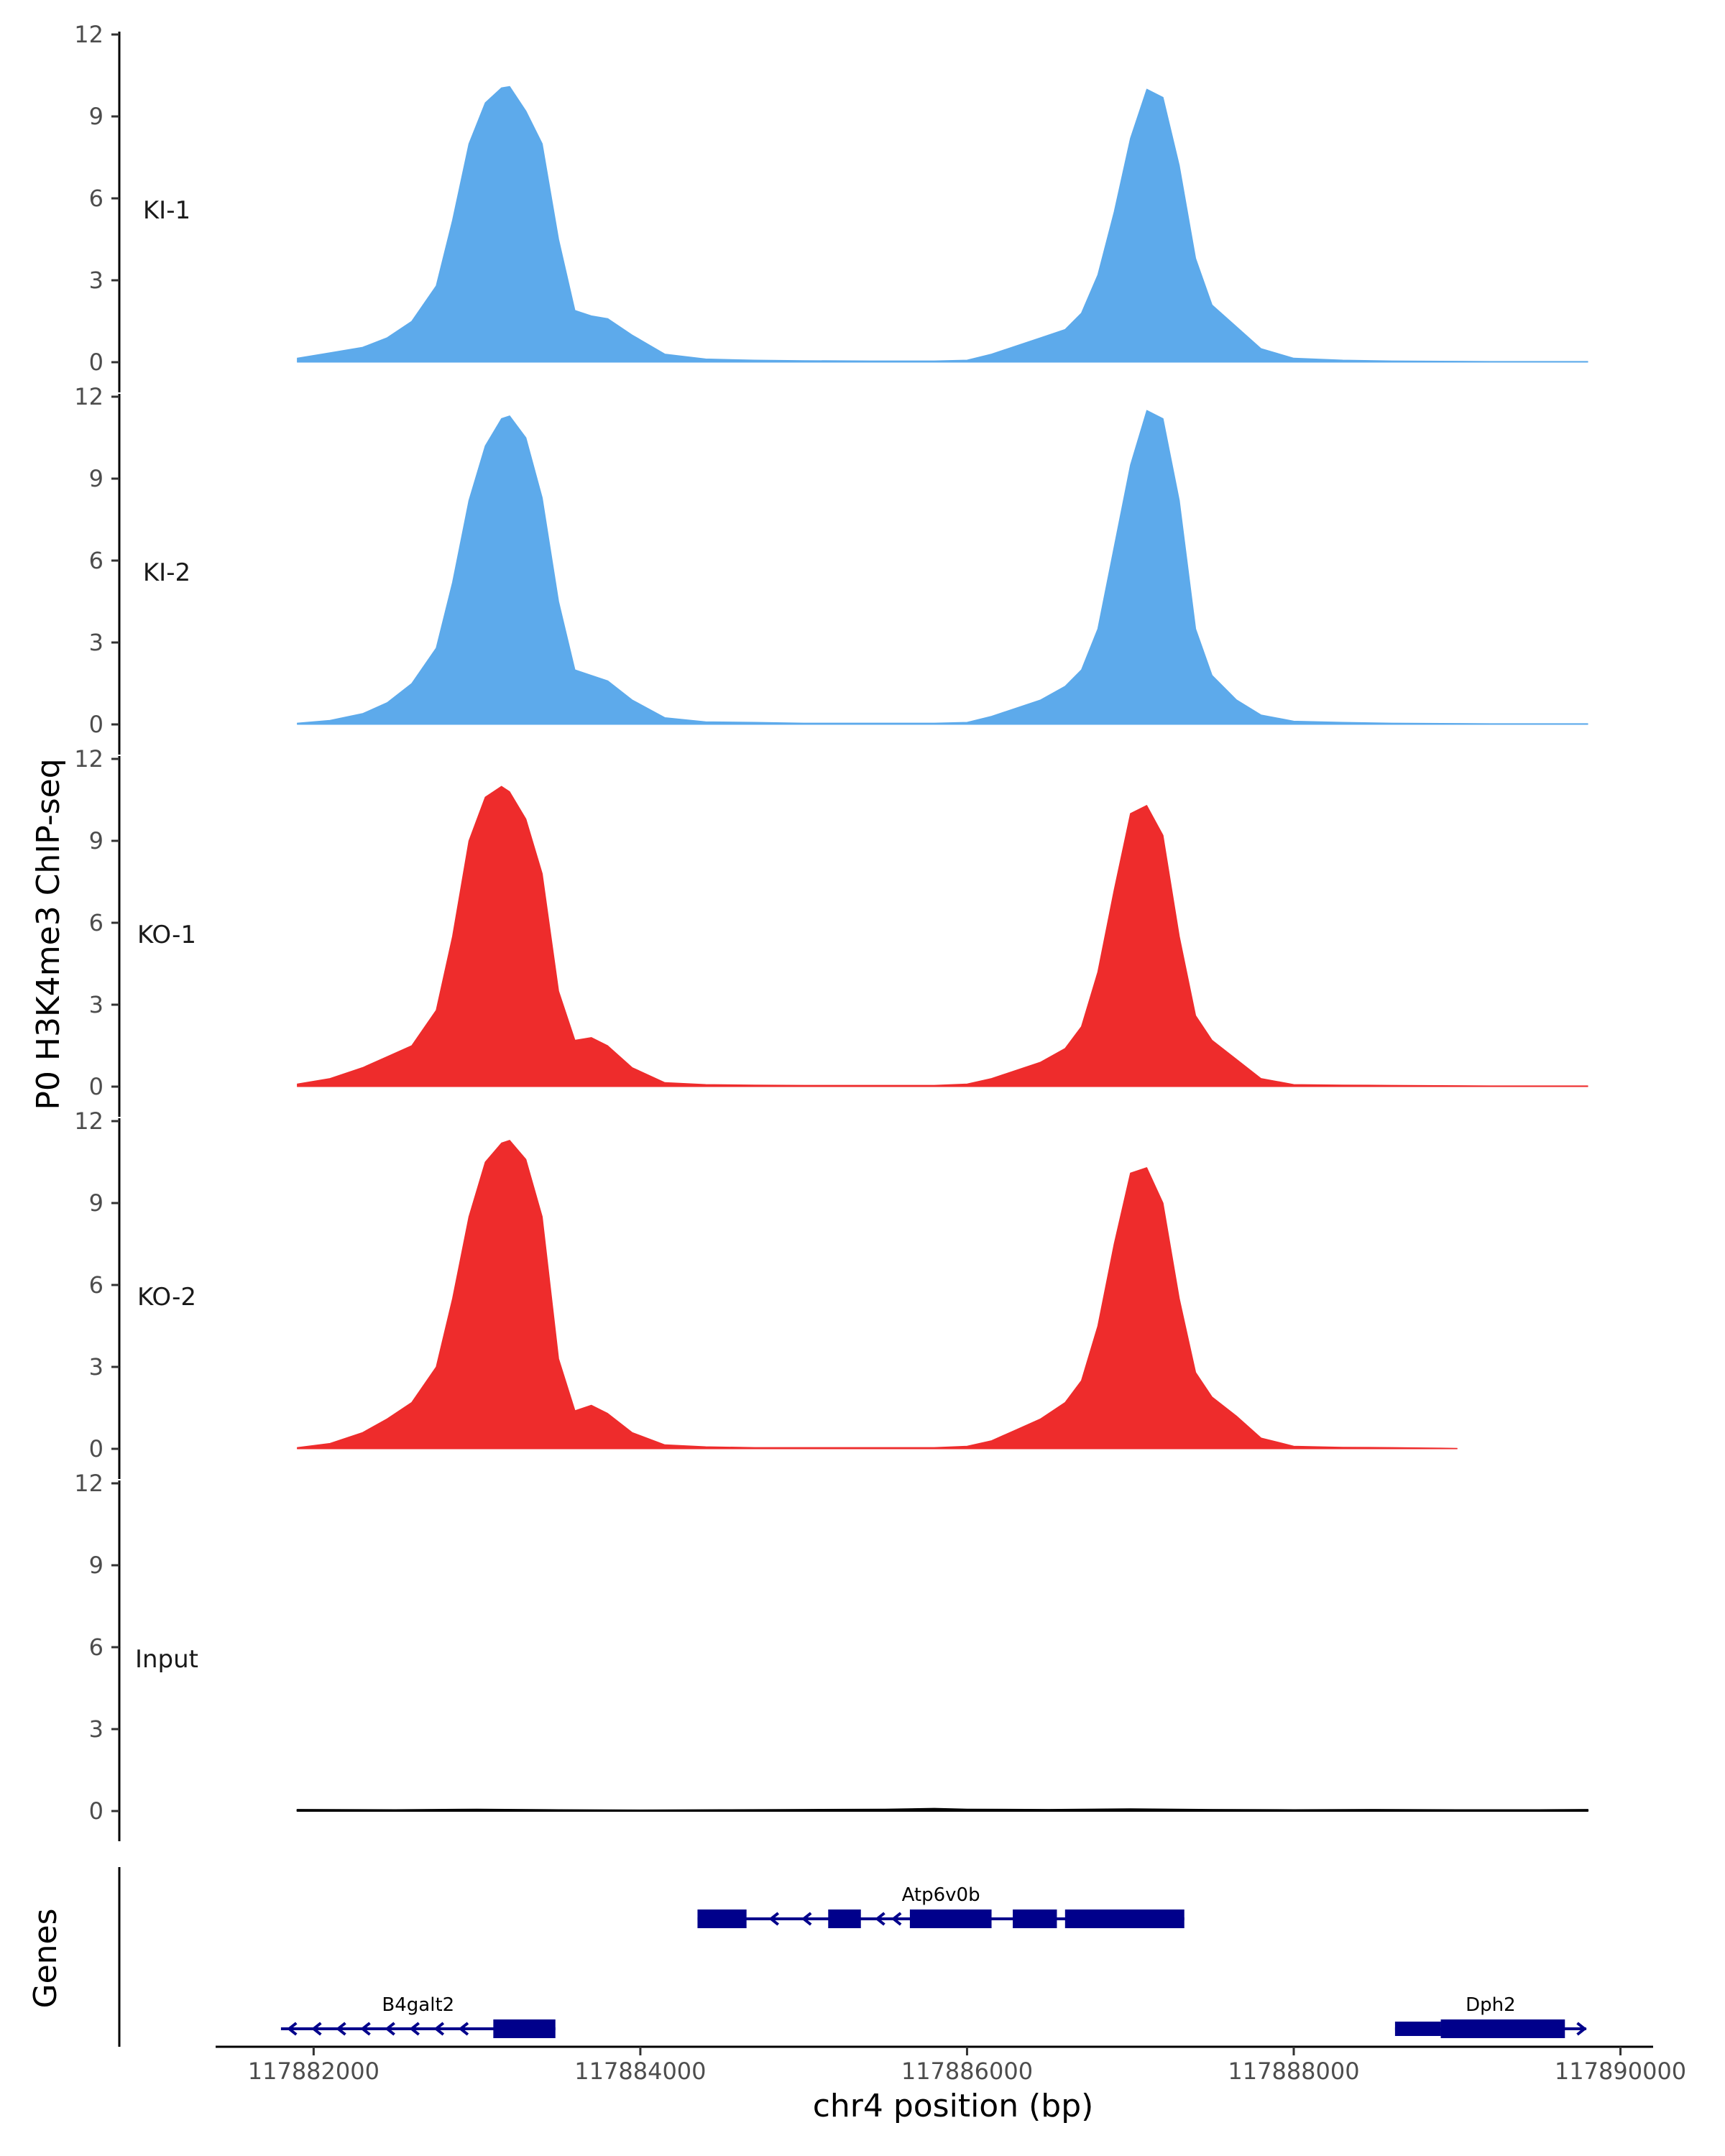  I want to click on track-label: KO-1, so click(166, 935).